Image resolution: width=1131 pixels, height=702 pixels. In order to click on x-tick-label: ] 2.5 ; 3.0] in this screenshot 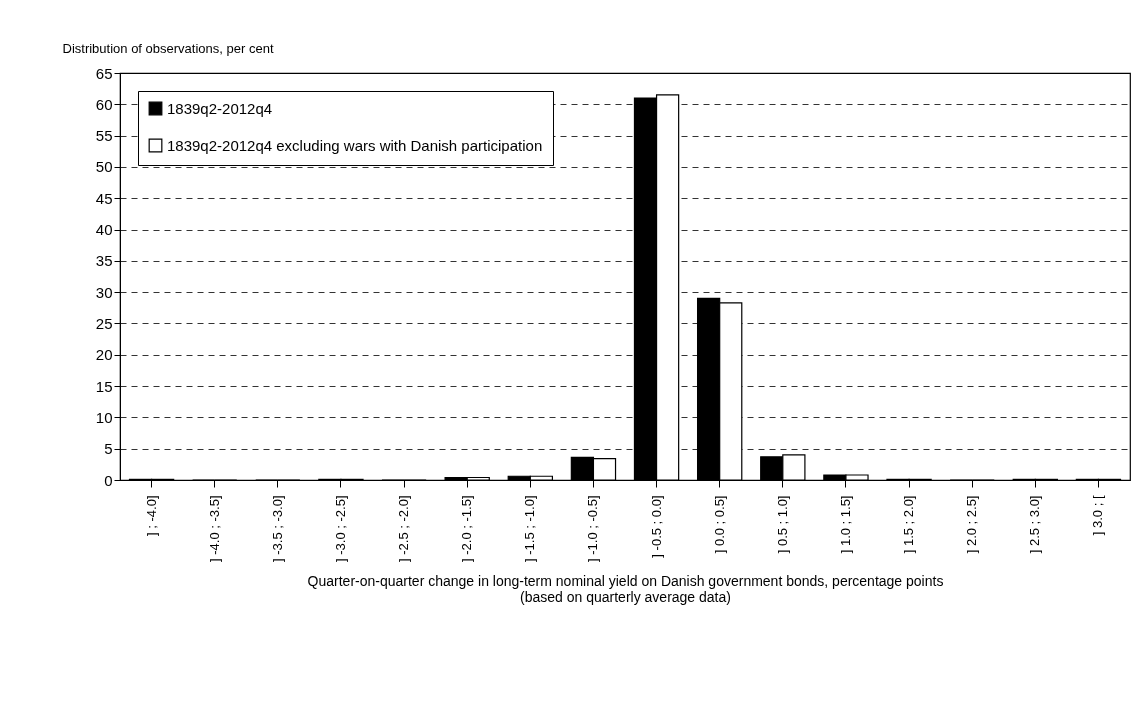, I will do `click(1035, 524)`.